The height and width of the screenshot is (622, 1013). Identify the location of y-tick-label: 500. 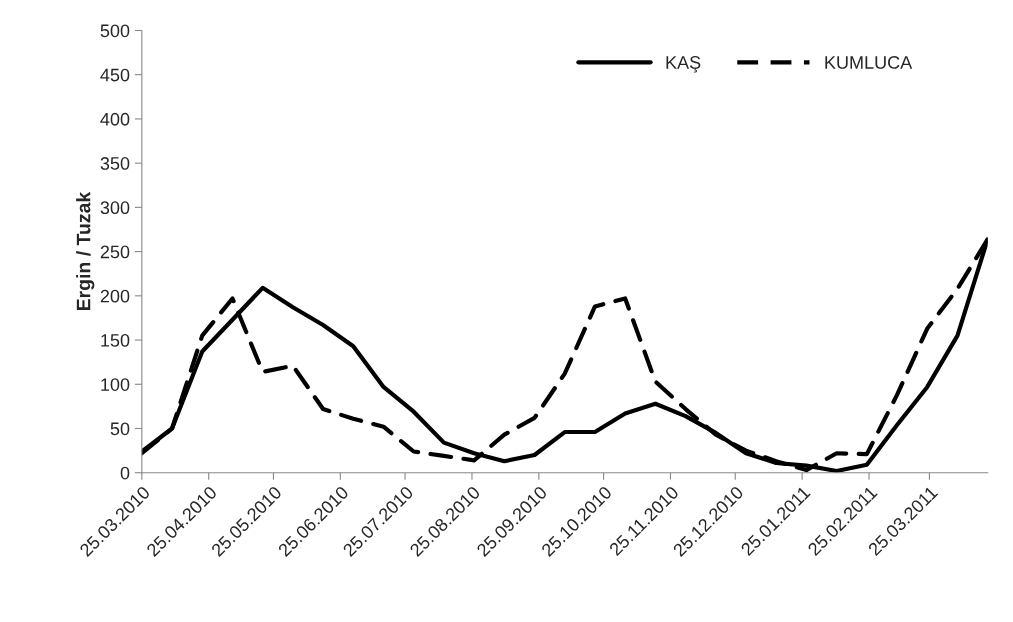
(115, 31).